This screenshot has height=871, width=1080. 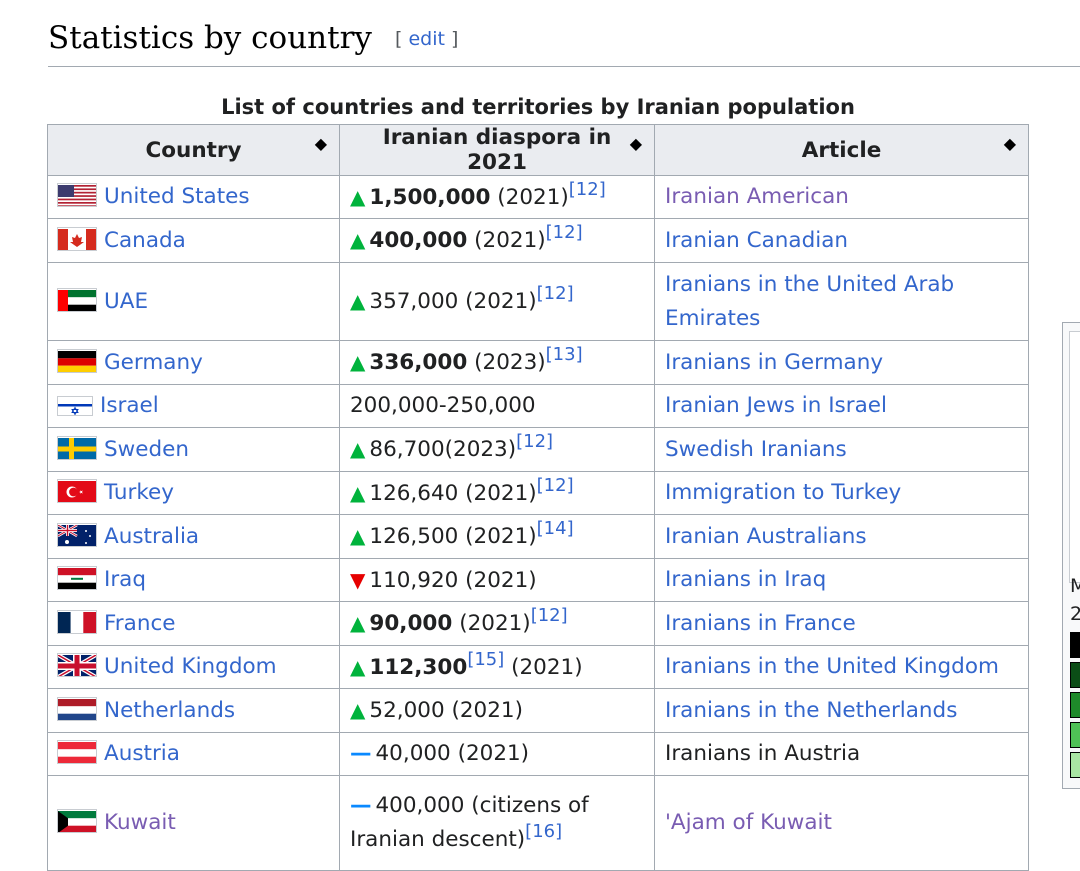 What do you see at coordinates (756, 449) in the screenshot?
I see `article-link: Swedish Iranians` at bounding box center [756, 449].